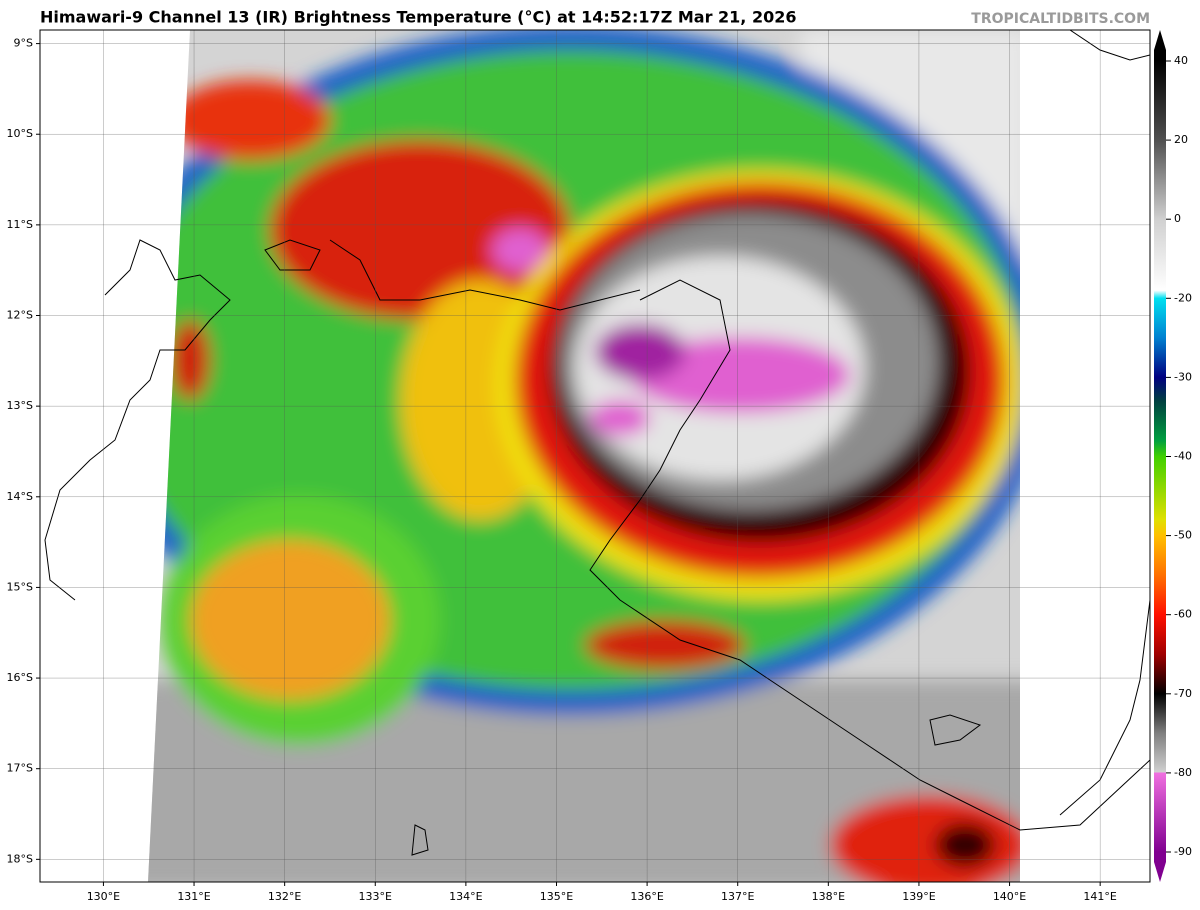 This screenshot has width=1200, height=910. Describe the element at coordinates (1160, 872) in the screenshot. I see `colorbar-extend-bottom` at that location.